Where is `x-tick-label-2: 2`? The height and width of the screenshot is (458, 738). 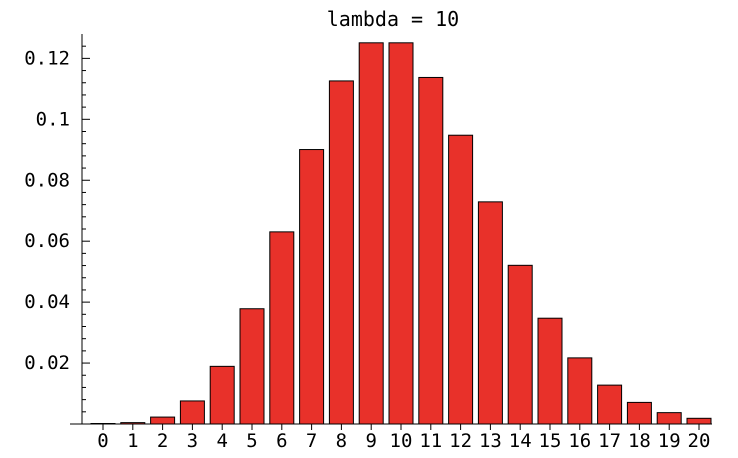 x-tick-label-2: 2 is located at coordinates (162, 441).